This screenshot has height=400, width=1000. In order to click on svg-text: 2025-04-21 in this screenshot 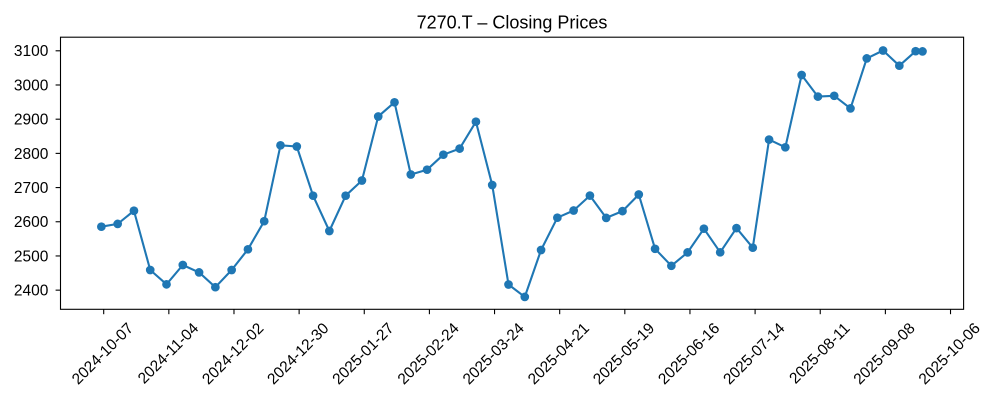, I will do `click(559, 354)`.